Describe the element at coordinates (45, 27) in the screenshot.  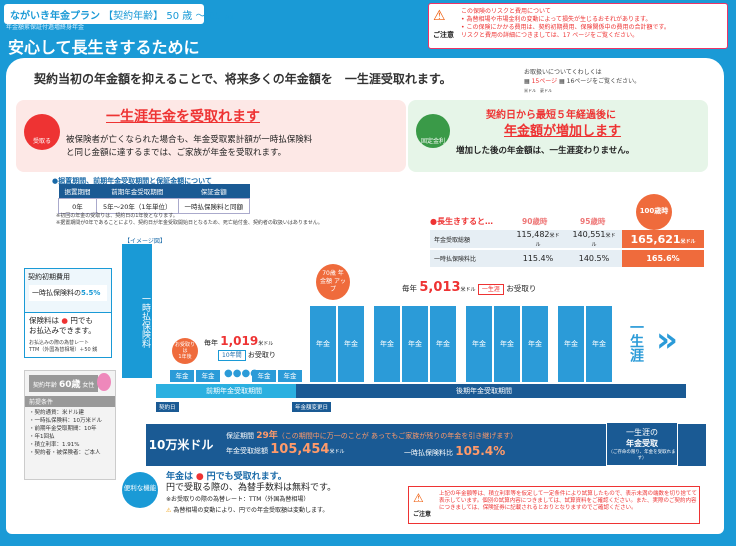
I see `plan-subtitle: 年金額累保証付逓増終身年金` at that location.